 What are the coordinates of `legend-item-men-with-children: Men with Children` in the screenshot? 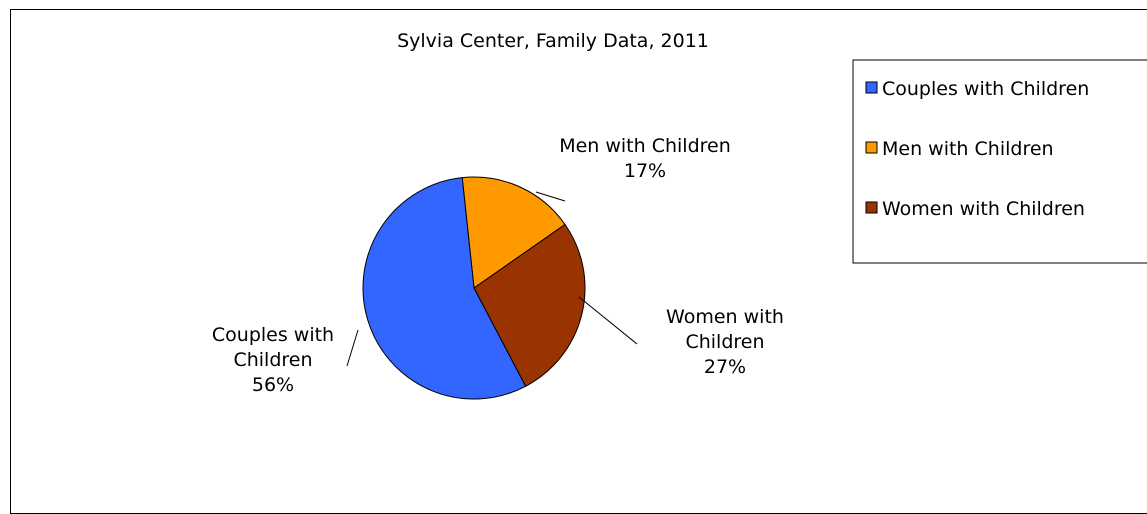 It's located at (959, 149).